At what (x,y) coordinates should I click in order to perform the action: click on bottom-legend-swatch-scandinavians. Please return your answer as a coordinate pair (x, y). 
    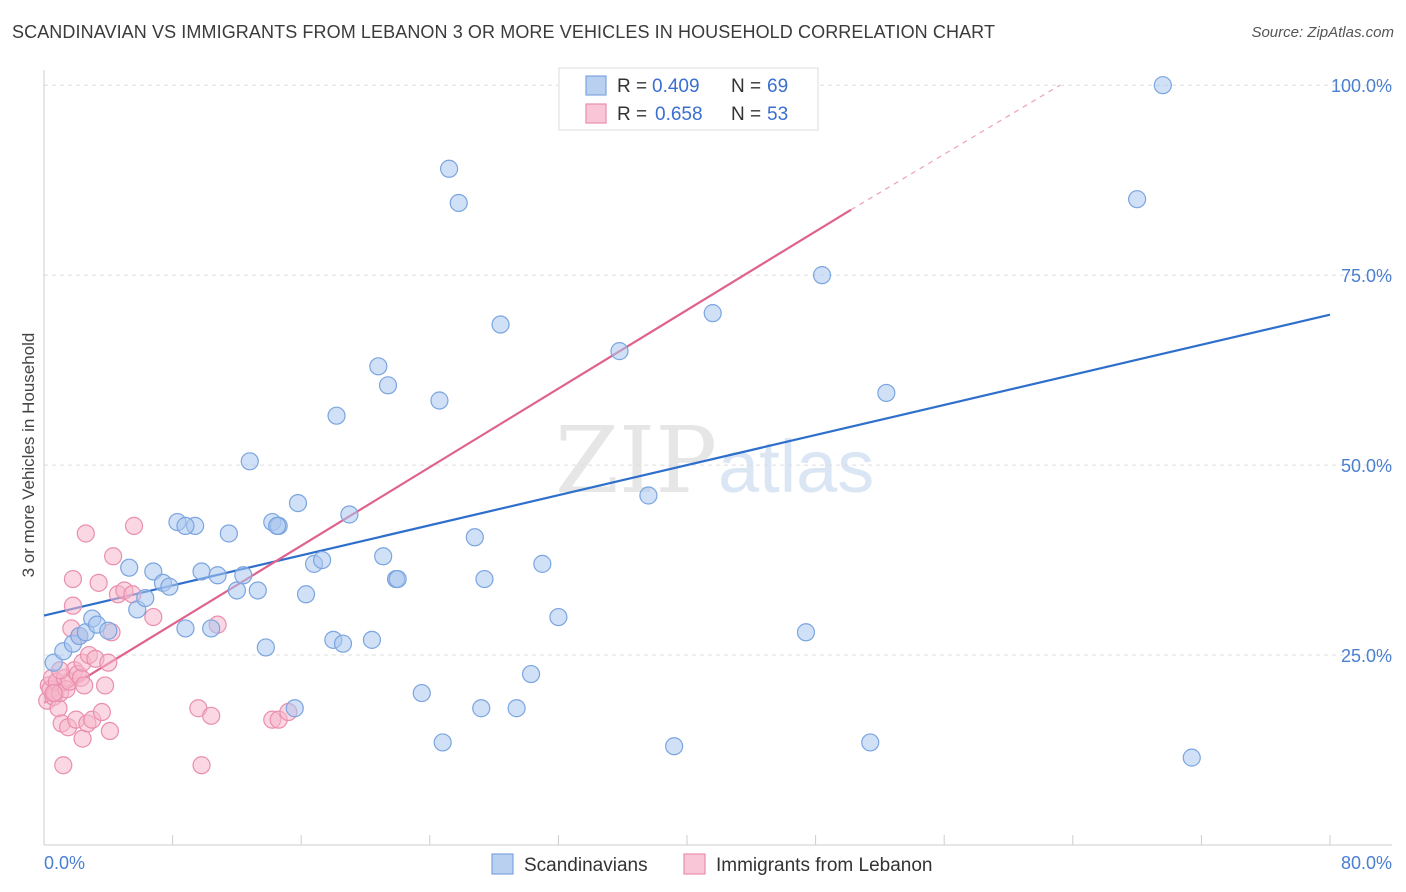
    Looking at the image, I should click on (502, 864).